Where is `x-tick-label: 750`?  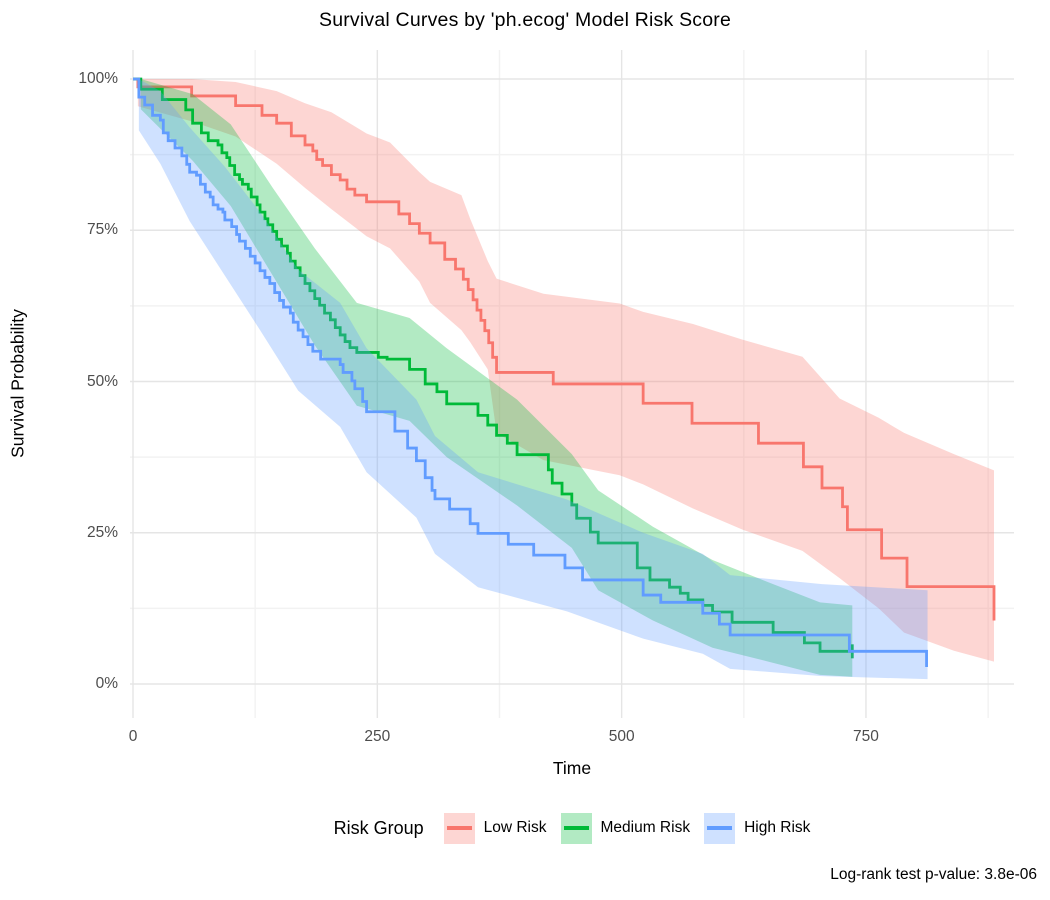
x-tick-label: 750 is located at coordinates (866, 736).